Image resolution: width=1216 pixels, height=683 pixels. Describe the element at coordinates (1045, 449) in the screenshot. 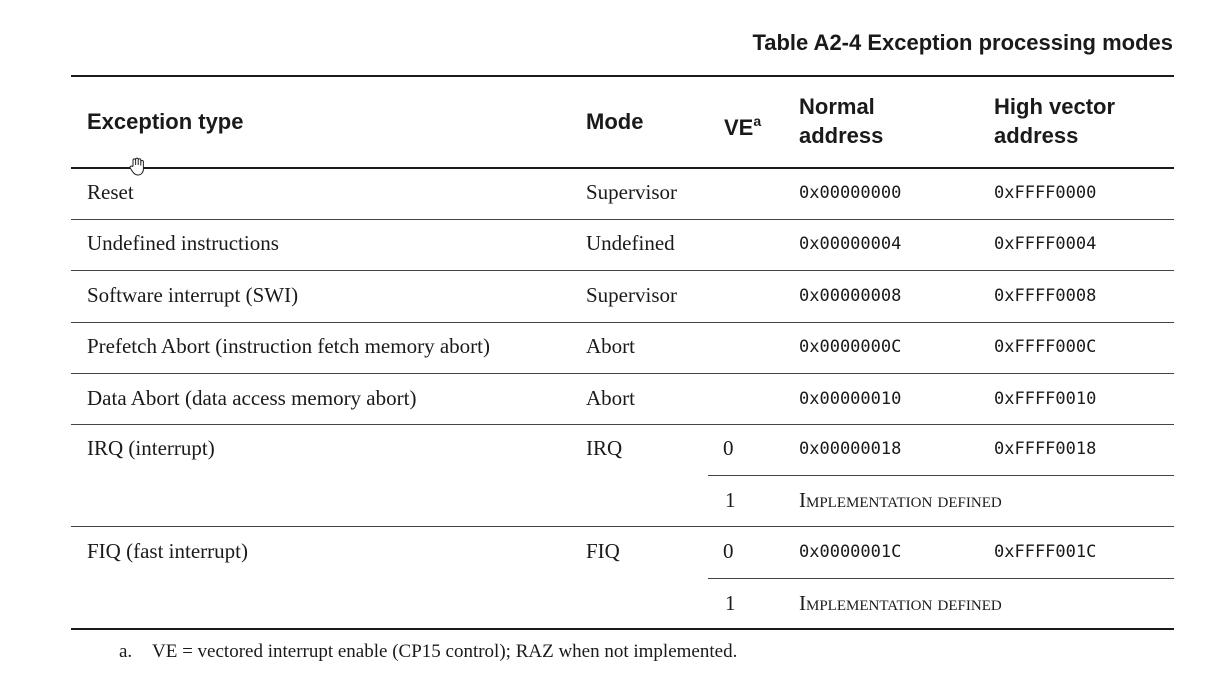

I see `cell-high-address: 0xFFFF0018` at that location.